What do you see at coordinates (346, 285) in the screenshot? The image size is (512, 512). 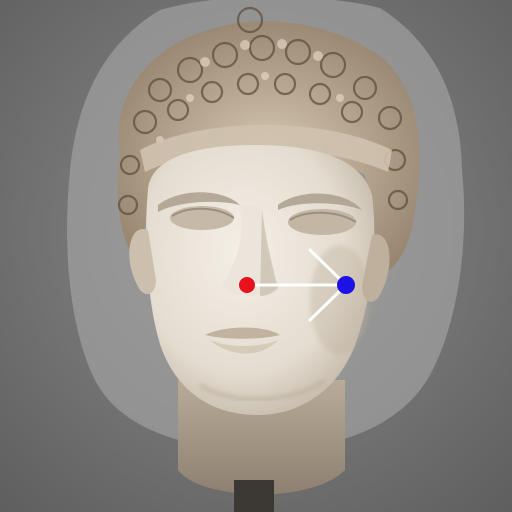 I see `drag-end-marker` at bounding box center [346, 285].